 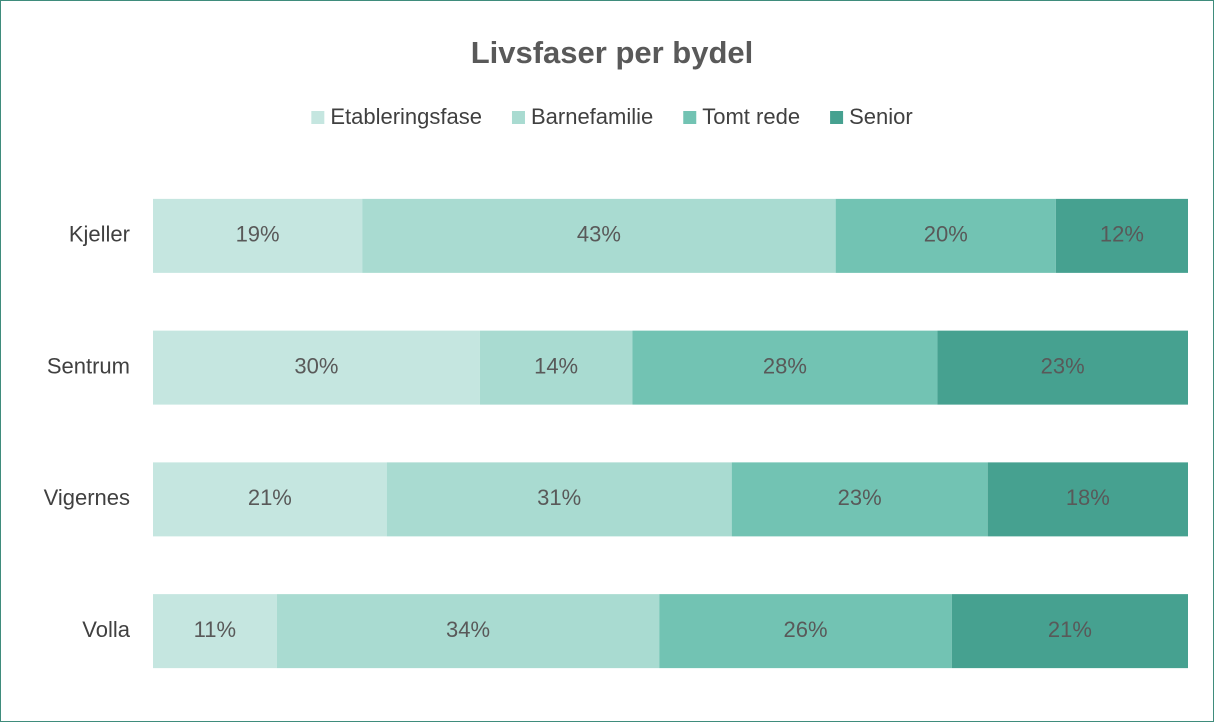 I want to click on data-label: 18%, so click(x=1088, y=497).